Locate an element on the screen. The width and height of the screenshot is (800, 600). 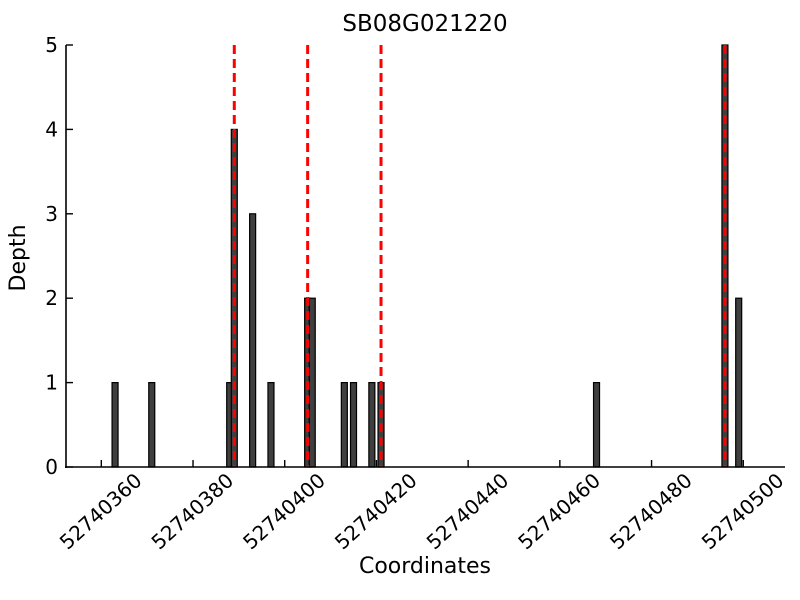
x-axis-label: Coordinates is located at coordinates (425, 566).